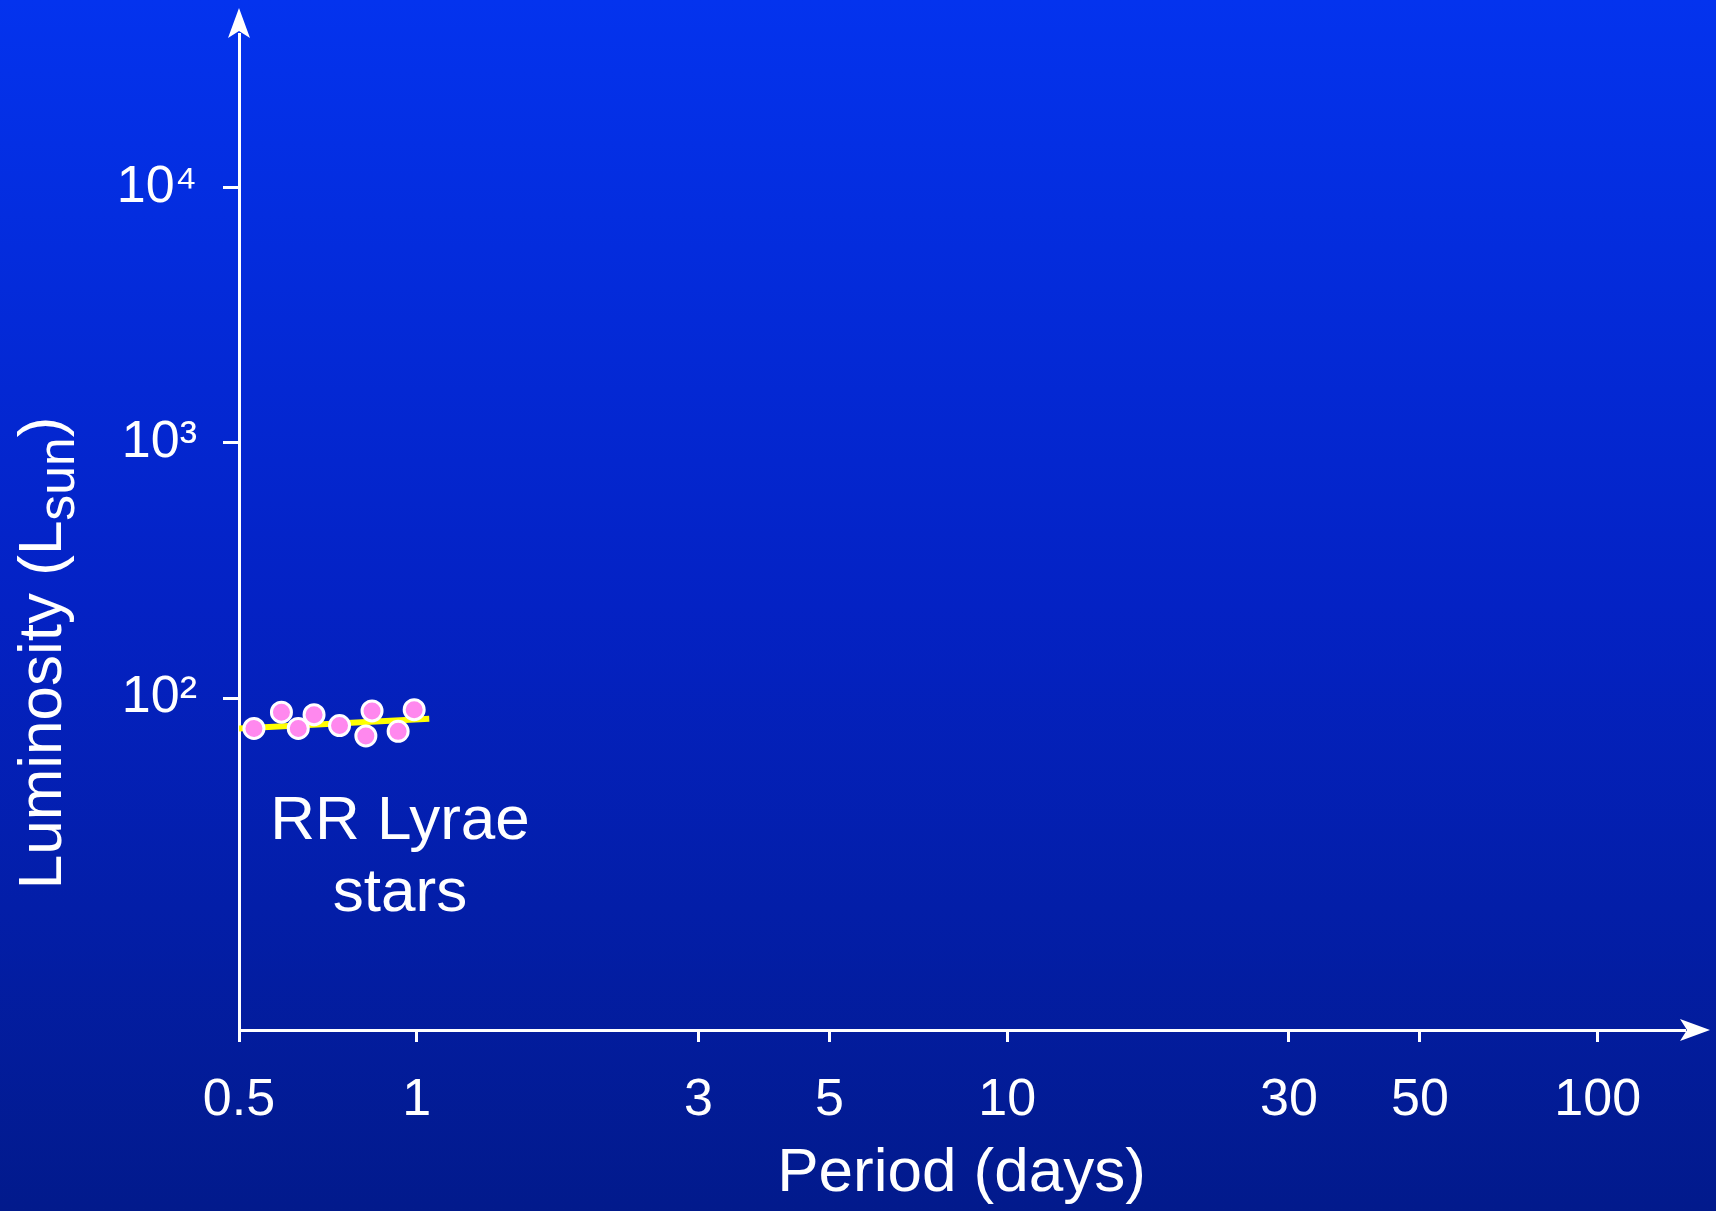  I want to click on x-tick-label: 10, so click(1007, 1096).